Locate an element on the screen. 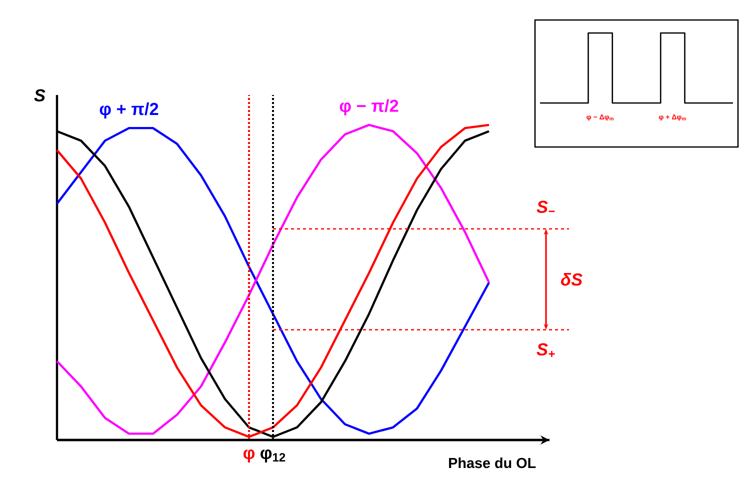 The height and width of the screenshot is (488, 744). series-label: φ − π/2 is located at coordinates (369, 107).